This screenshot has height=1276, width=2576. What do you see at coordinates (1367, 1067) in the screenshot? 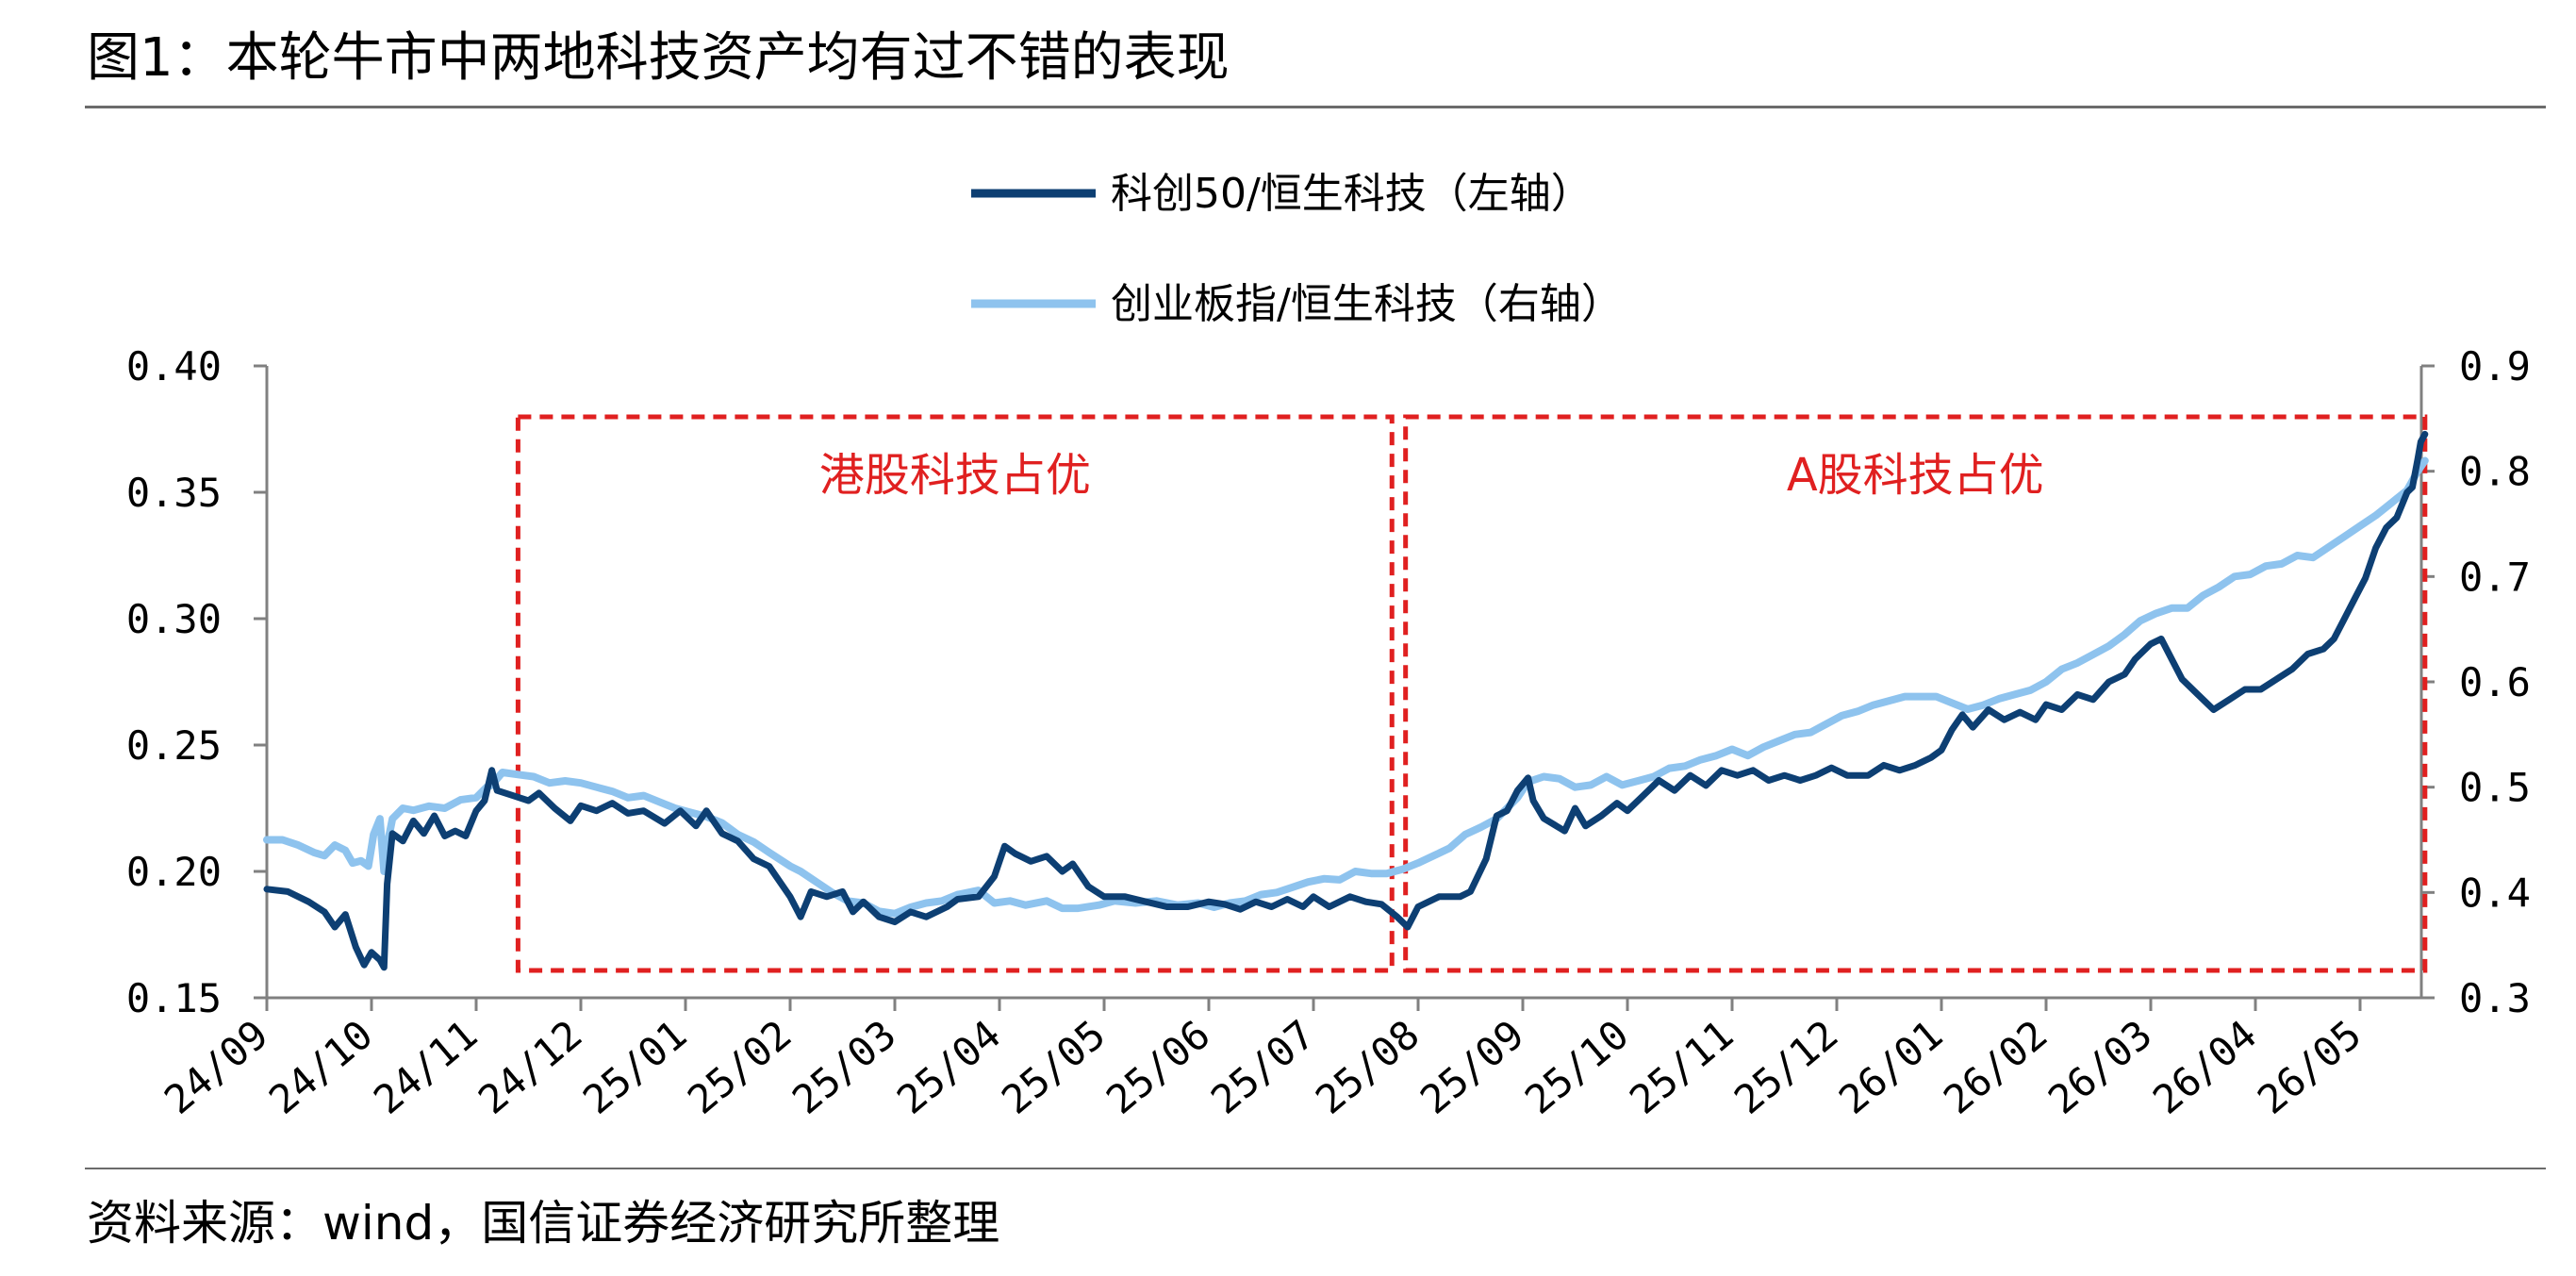
I see `x-axis-tick-label: 25/08` at bounding box center [1367, 1067].